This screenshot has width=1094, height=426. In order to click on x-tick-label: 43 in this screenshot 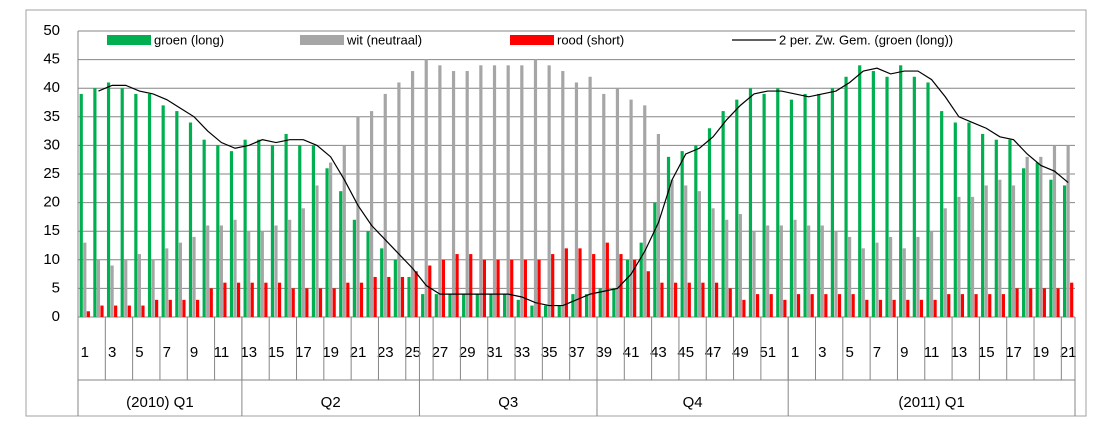, I will do `click(658, 352)`.